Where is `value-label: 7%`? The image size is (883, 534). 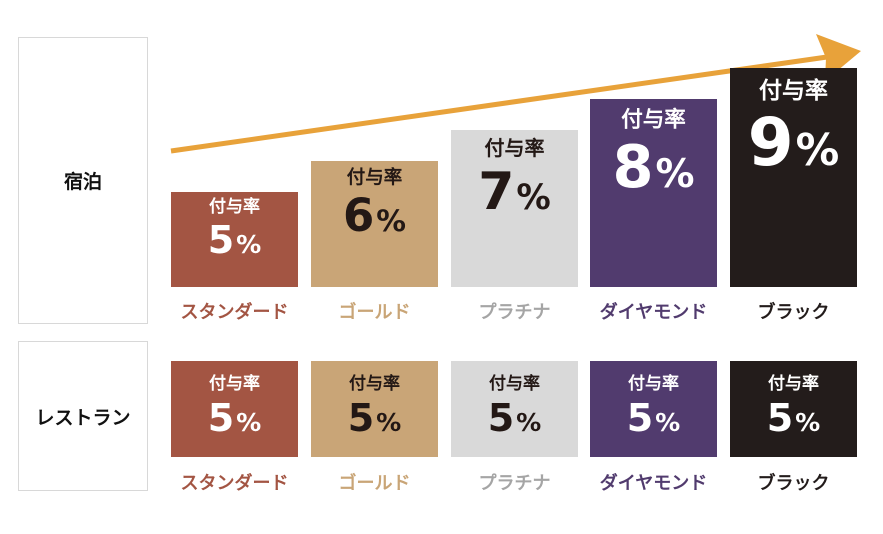
value-label: 7% is located at coordinates (514, 192).